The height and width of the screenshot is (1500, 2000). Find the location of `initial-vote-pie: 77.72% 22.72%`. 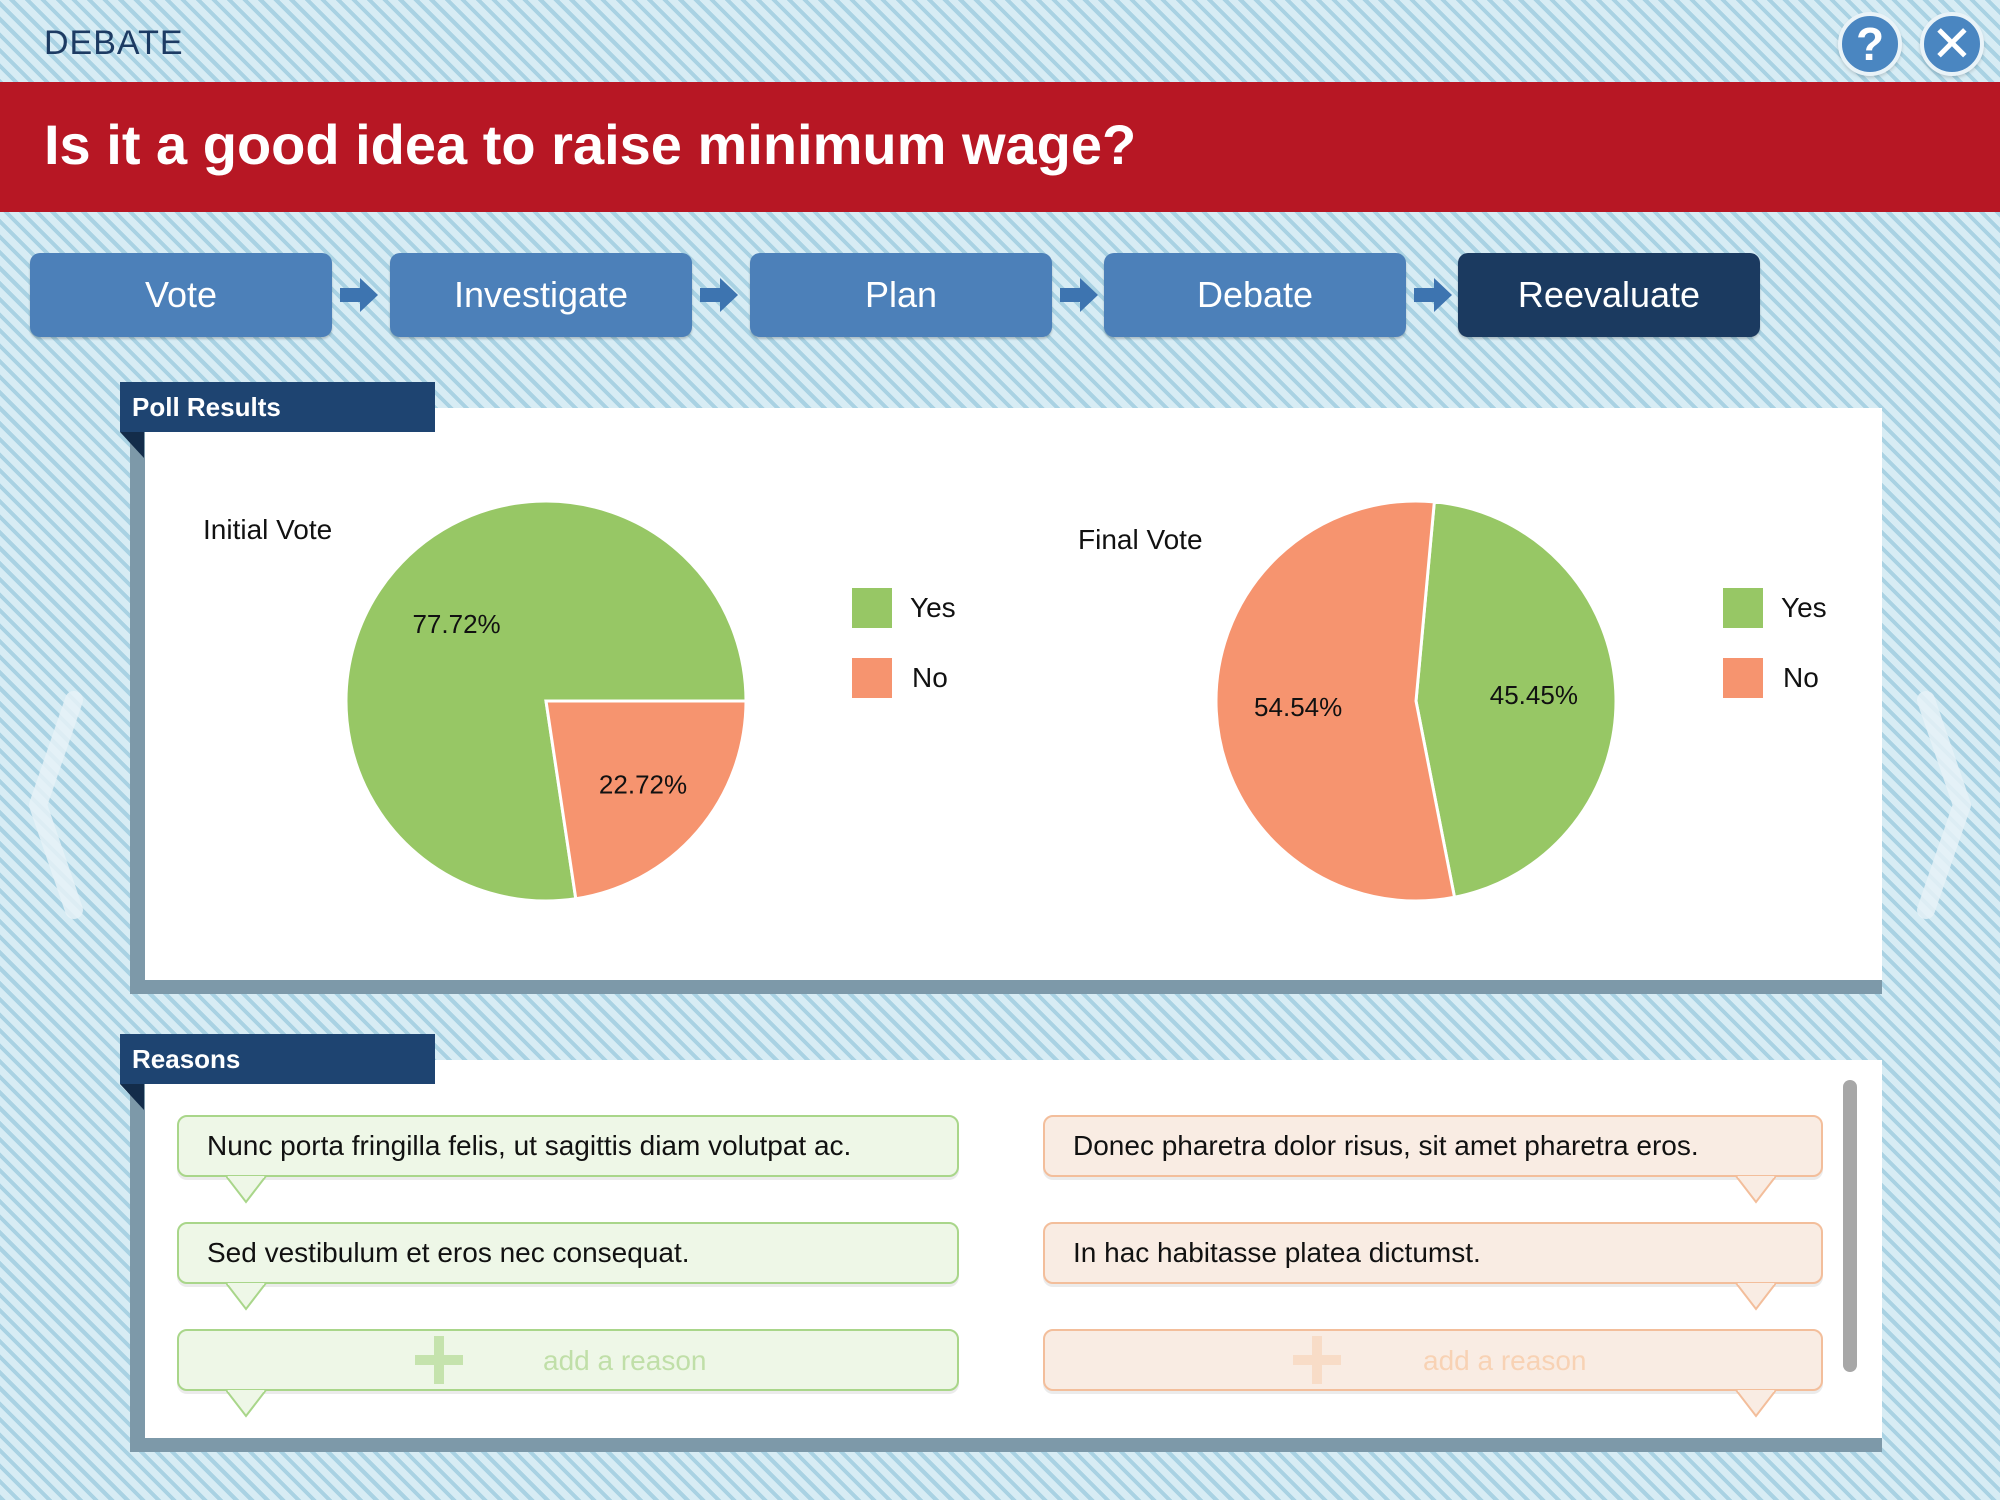

initial-vote-pie: 77.72% 22.72% is located at coordinates (546, 701).